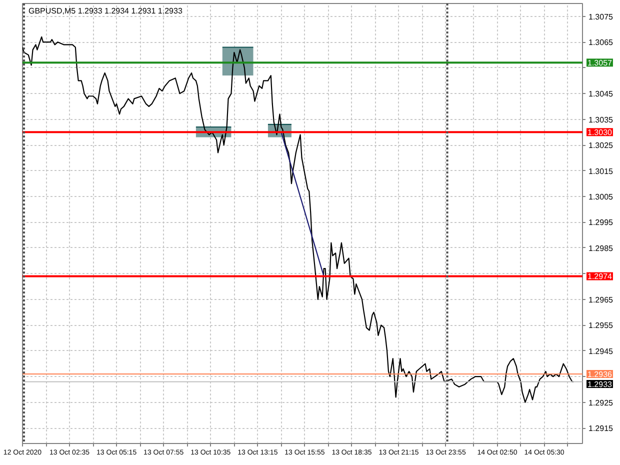 The width and height of the screenshot is (620, 465). What do you see at coordinates (600, 385) in the screenshot?
I see `ref-line-label: 1.2933` at bounding box center [600, 385].